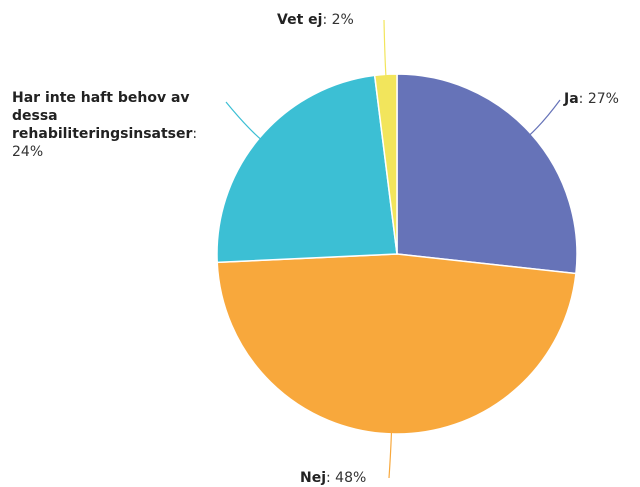  Describe the element at coordinates (598, 99) in the screenshot. I see `slice-value: : 27%` at that location.